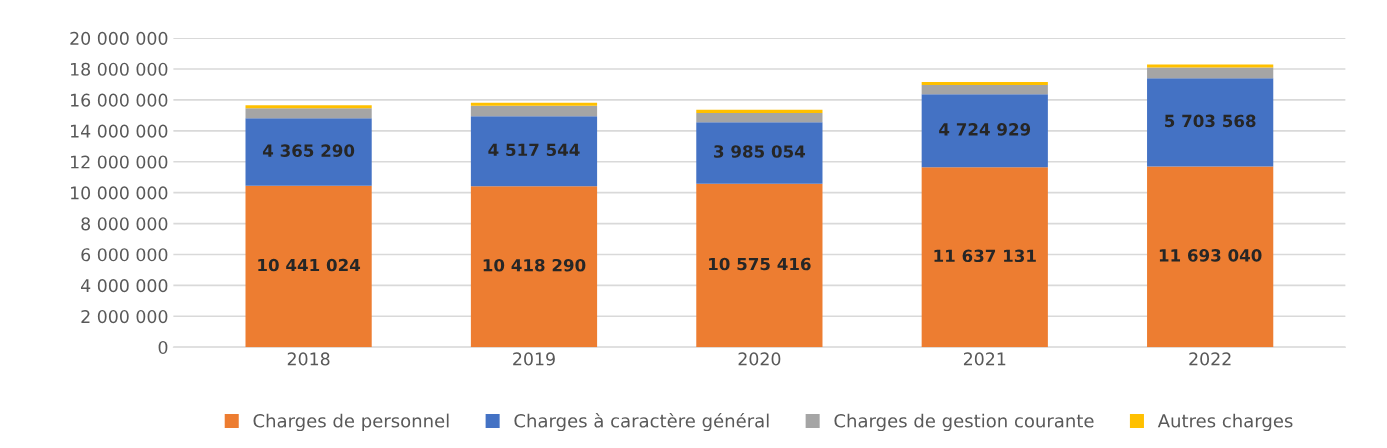 The height and width of the screenshot is (448, 1387). Describe the element at coordinates (119, 100) in the screenshot. I see `y-tick-label: 16 000 000` at that location.